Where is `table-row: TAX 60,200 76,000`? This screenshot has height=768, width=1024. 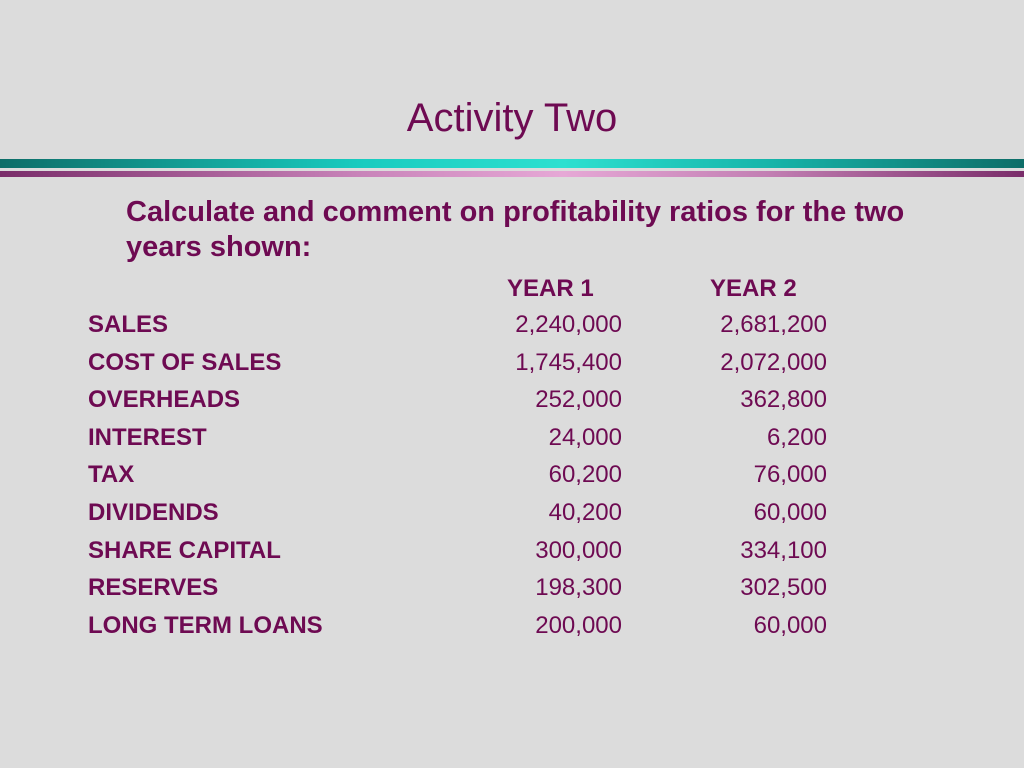 table-row: TAX 60,200 76,000 is located at coordinates (512, 480).